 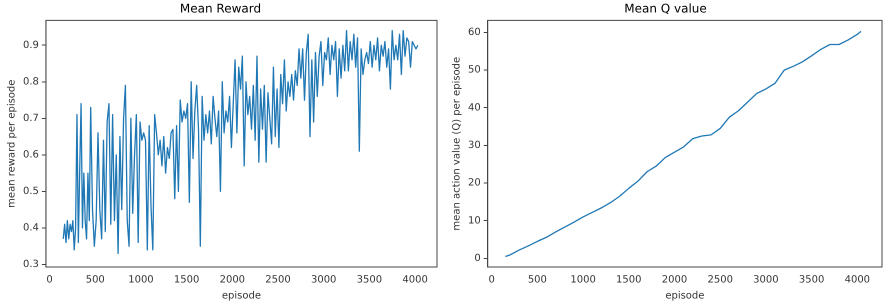 I want to click on y-tick-label: 10, so click(x=474, y=220).